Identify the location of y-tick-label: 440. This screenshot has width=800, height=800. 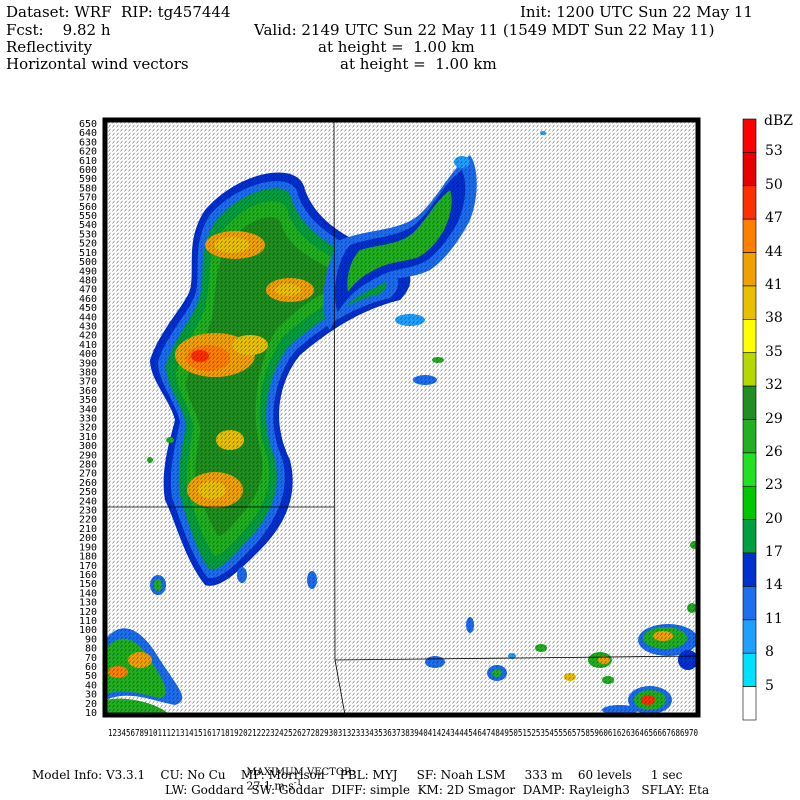
(88, 317).